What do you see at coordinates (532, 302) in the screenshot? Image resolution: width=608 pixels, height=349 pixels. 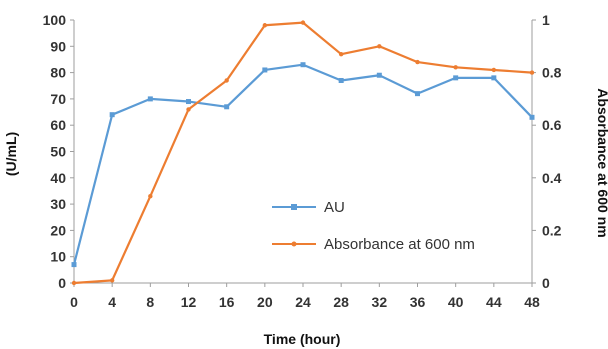 I see `x-tick-label: 48` at bounding box center [532, 302].